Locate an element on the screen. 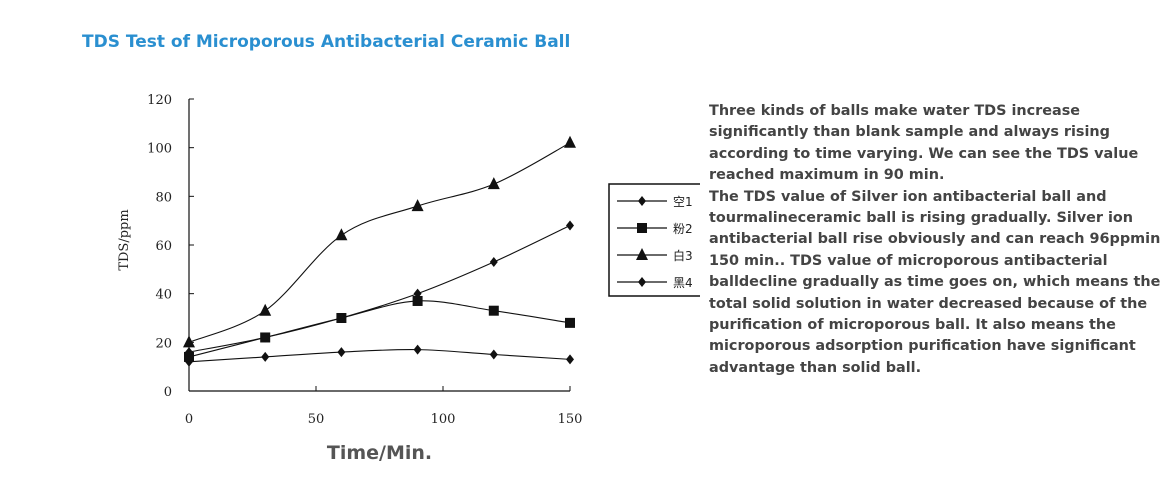 This screenshot has width=1162, height=486. y-tick-label: 100 is located at coordinates (159, 149).